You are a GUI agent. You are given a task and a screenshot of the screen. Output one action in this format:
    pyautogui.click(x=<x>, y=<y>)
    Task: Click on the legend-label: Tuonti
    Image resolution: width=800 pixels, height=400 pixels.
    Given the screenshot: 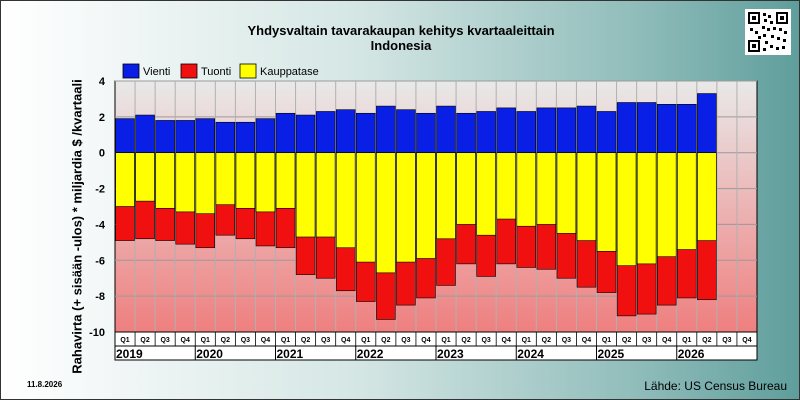 What is the action you would take?
    pyautogui.click(x=216, y=72)
    